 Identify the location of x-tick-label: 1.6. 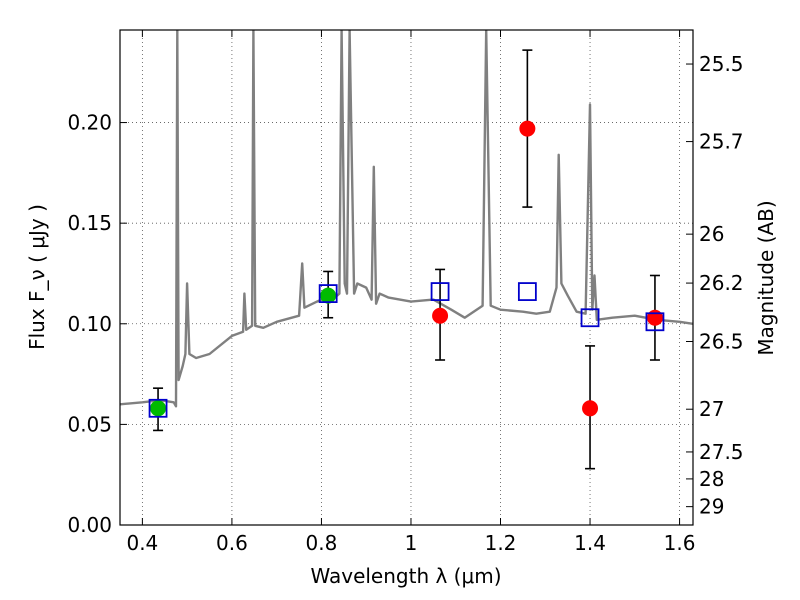
(680, 543).